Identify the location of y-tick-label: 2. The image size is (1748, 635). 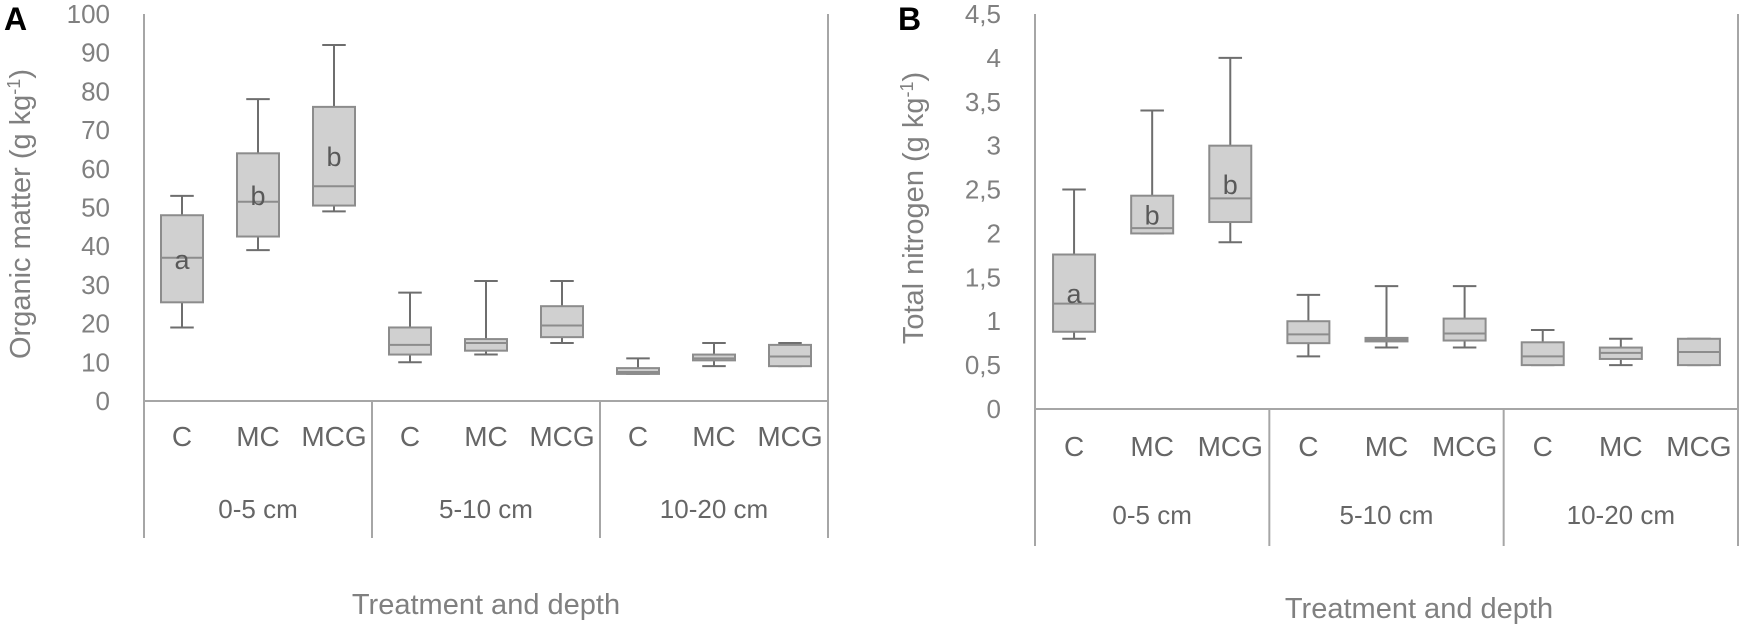
(994, 233).